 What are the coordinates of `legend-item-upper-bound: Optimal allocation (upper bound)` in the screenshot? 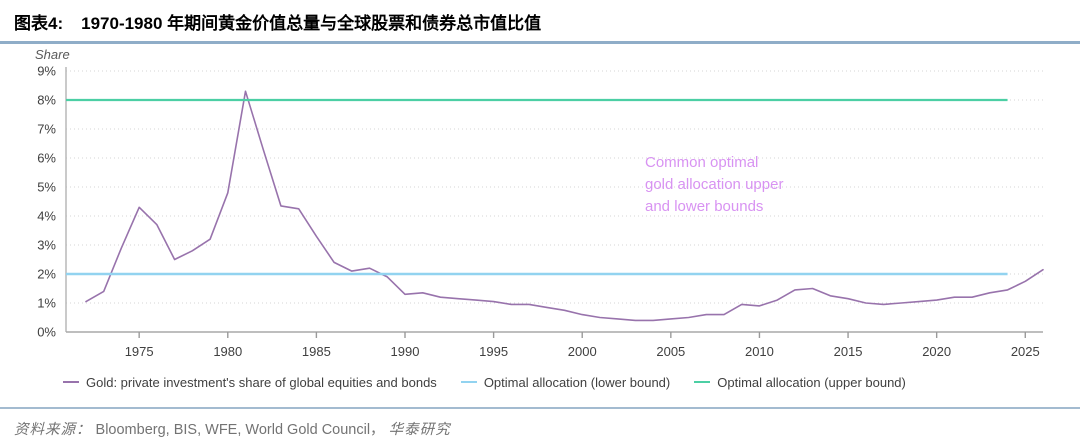 It's located at (800, 382).